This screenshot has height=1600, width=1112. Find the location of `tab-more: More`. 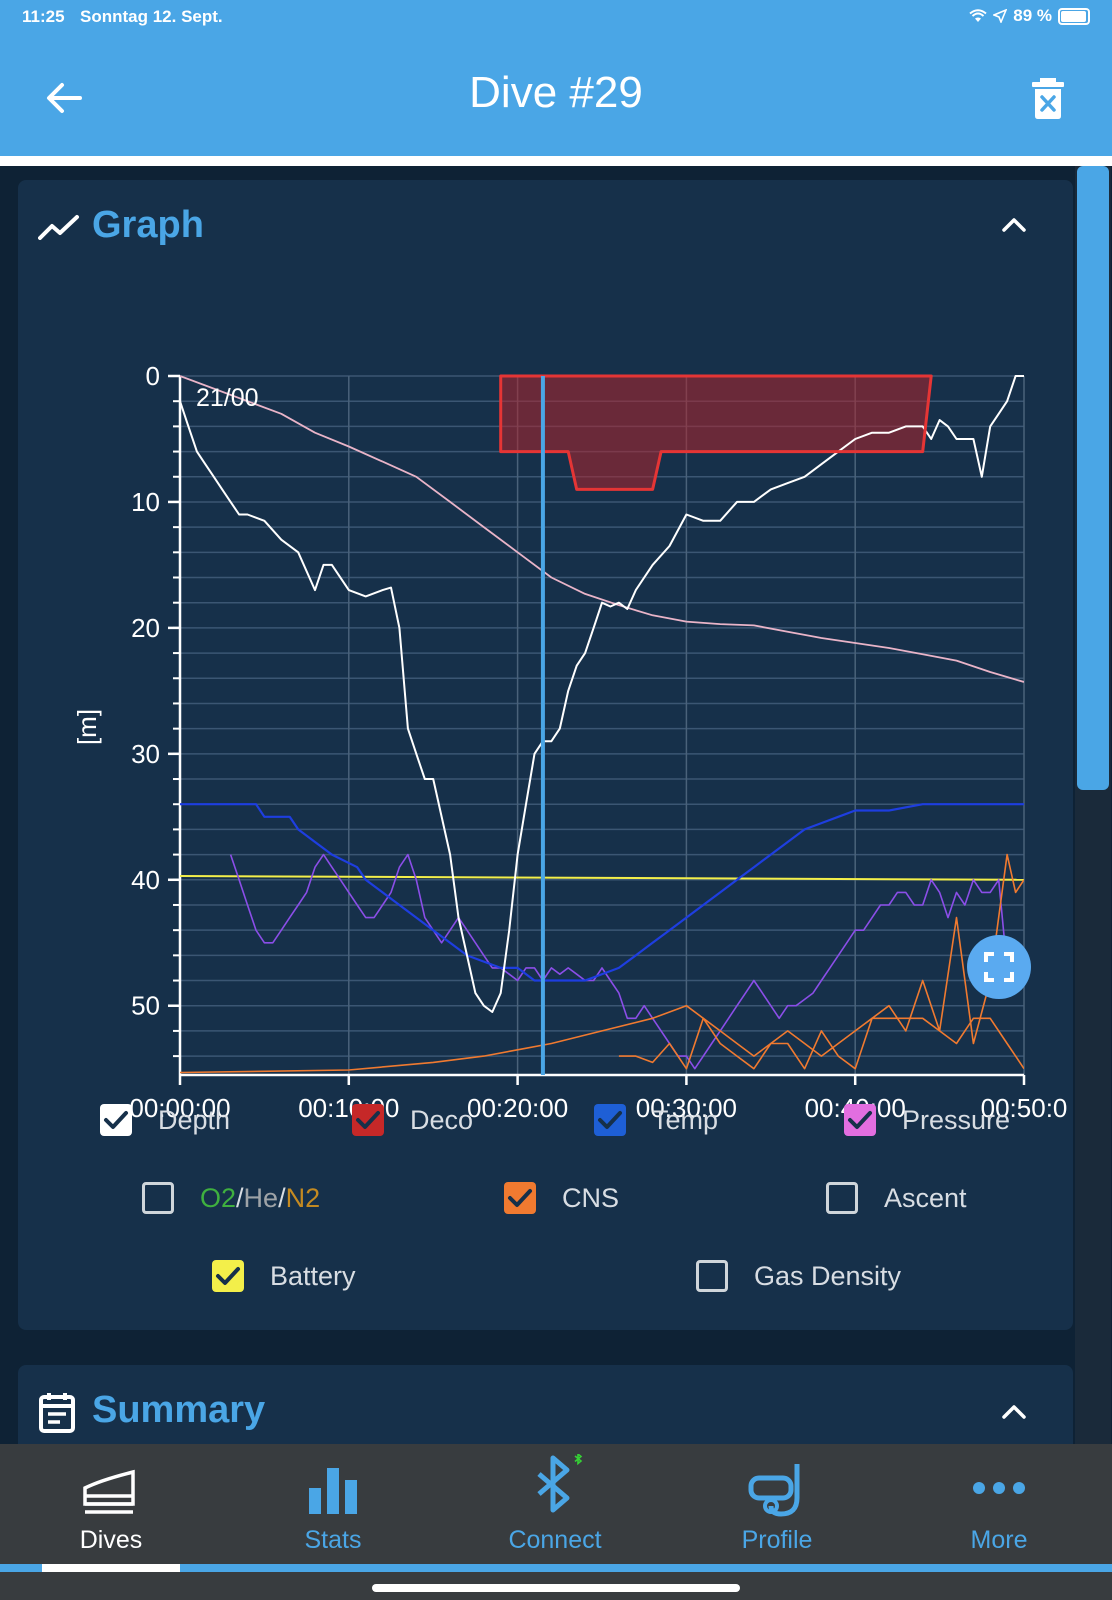

tab-more: More is located at coordinates (999, 1504).